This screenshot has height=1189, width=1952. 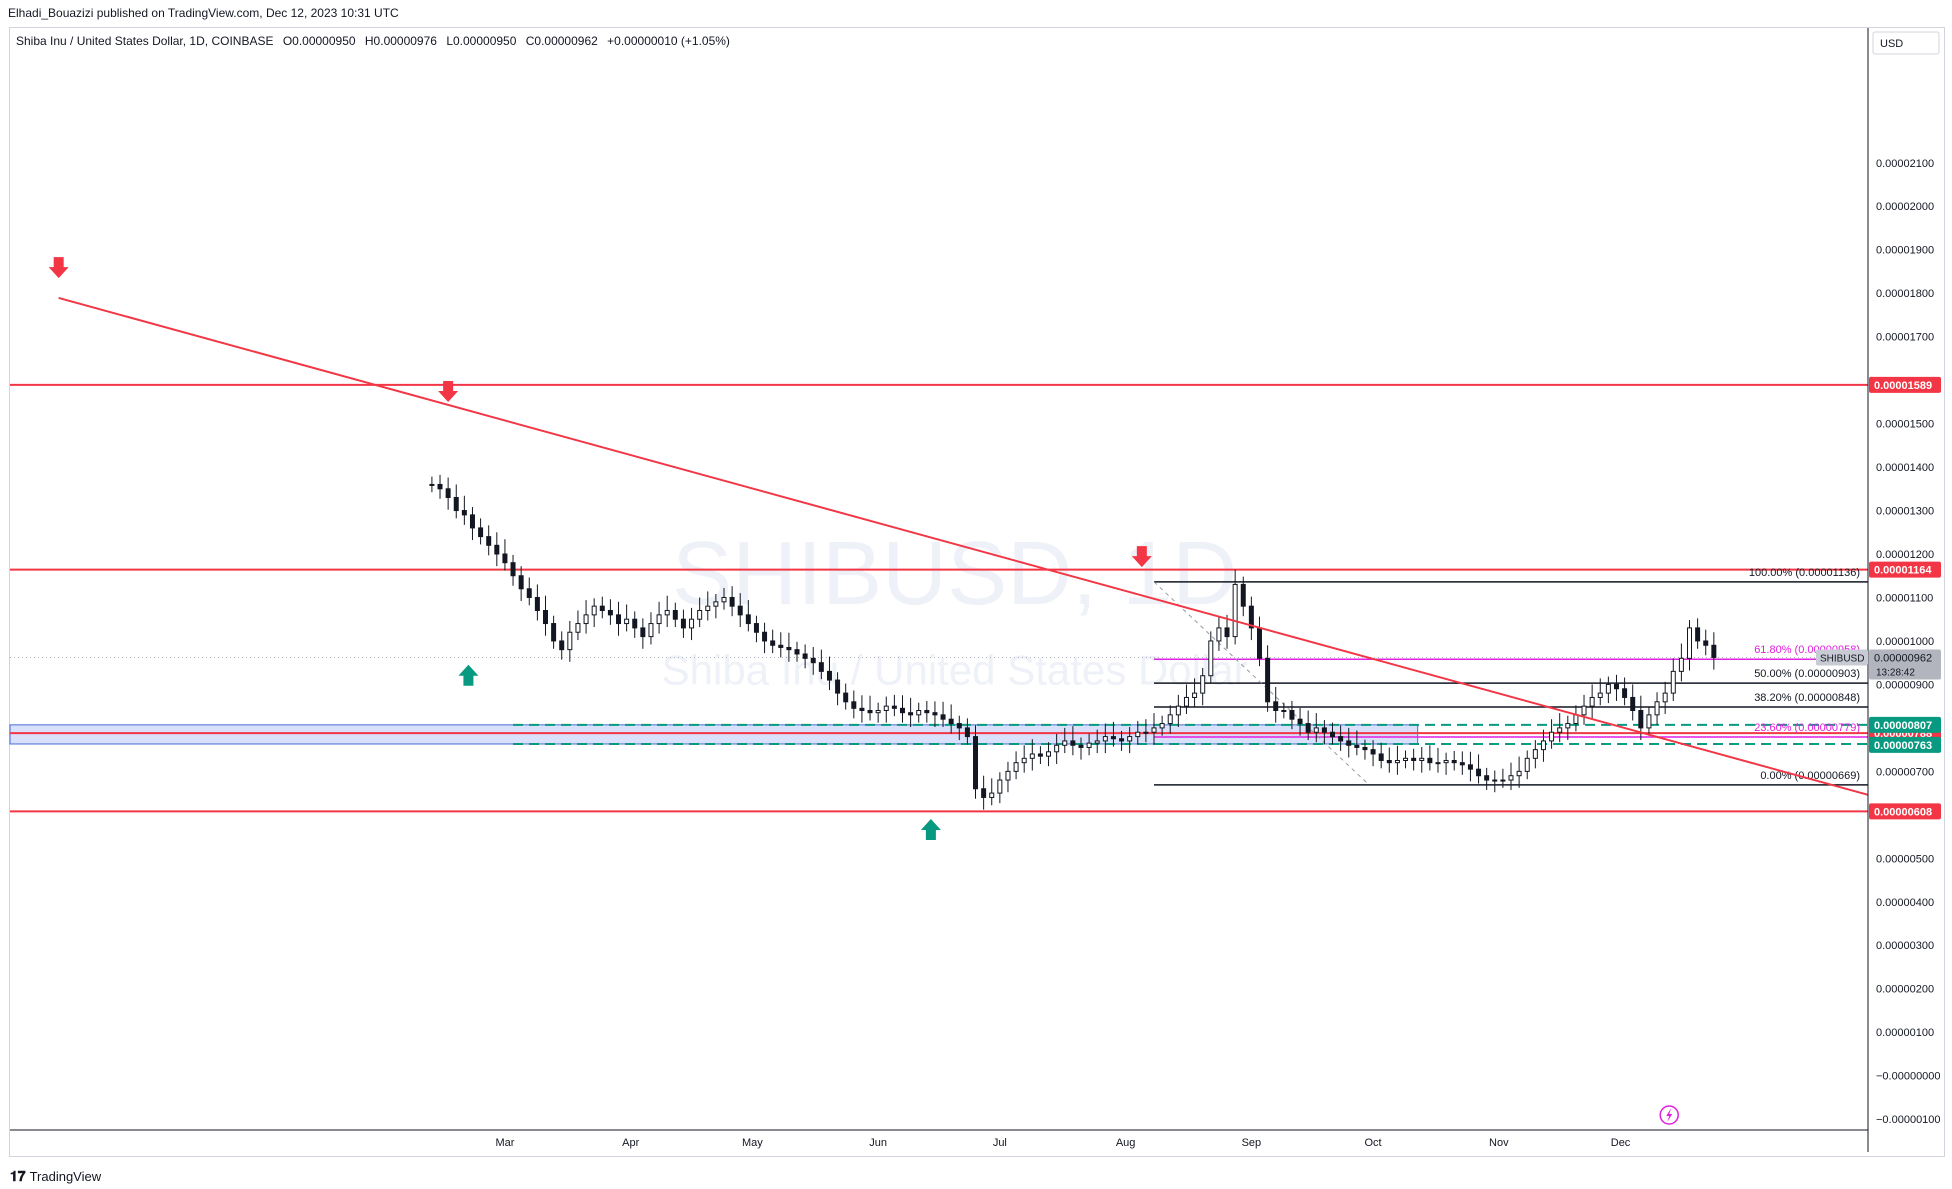 I want to click on y-tick-label: 0.00001400, so click(x=1905, y=468).